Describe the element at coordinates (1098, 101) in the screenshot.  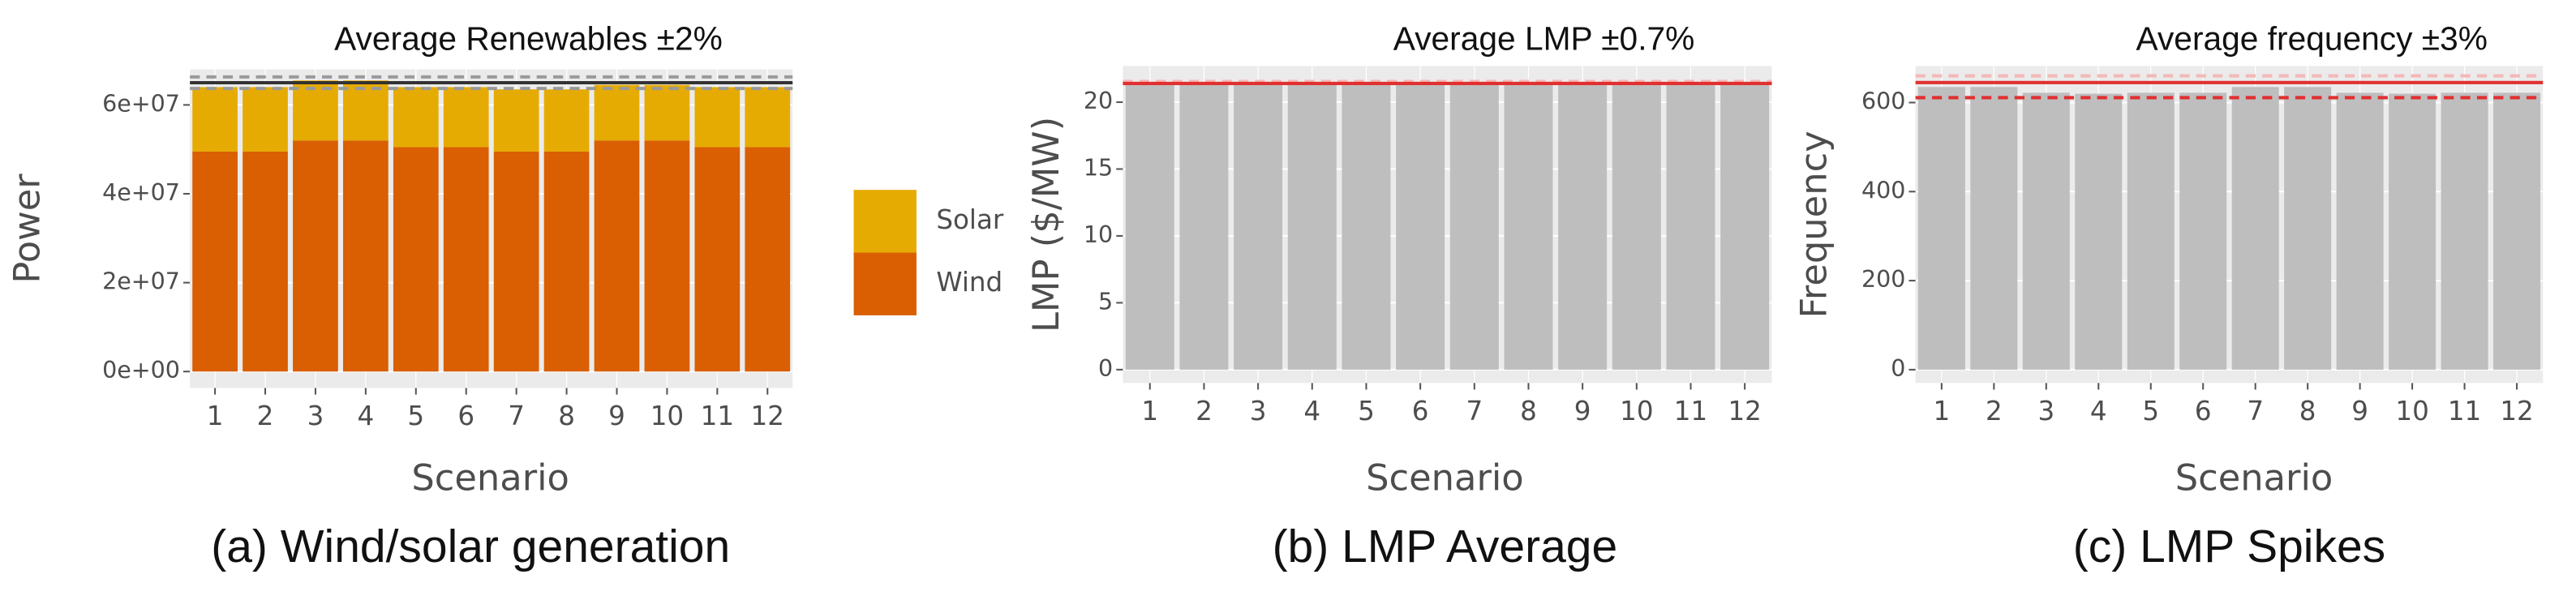
I see `y-tick-label: 20` at that location.